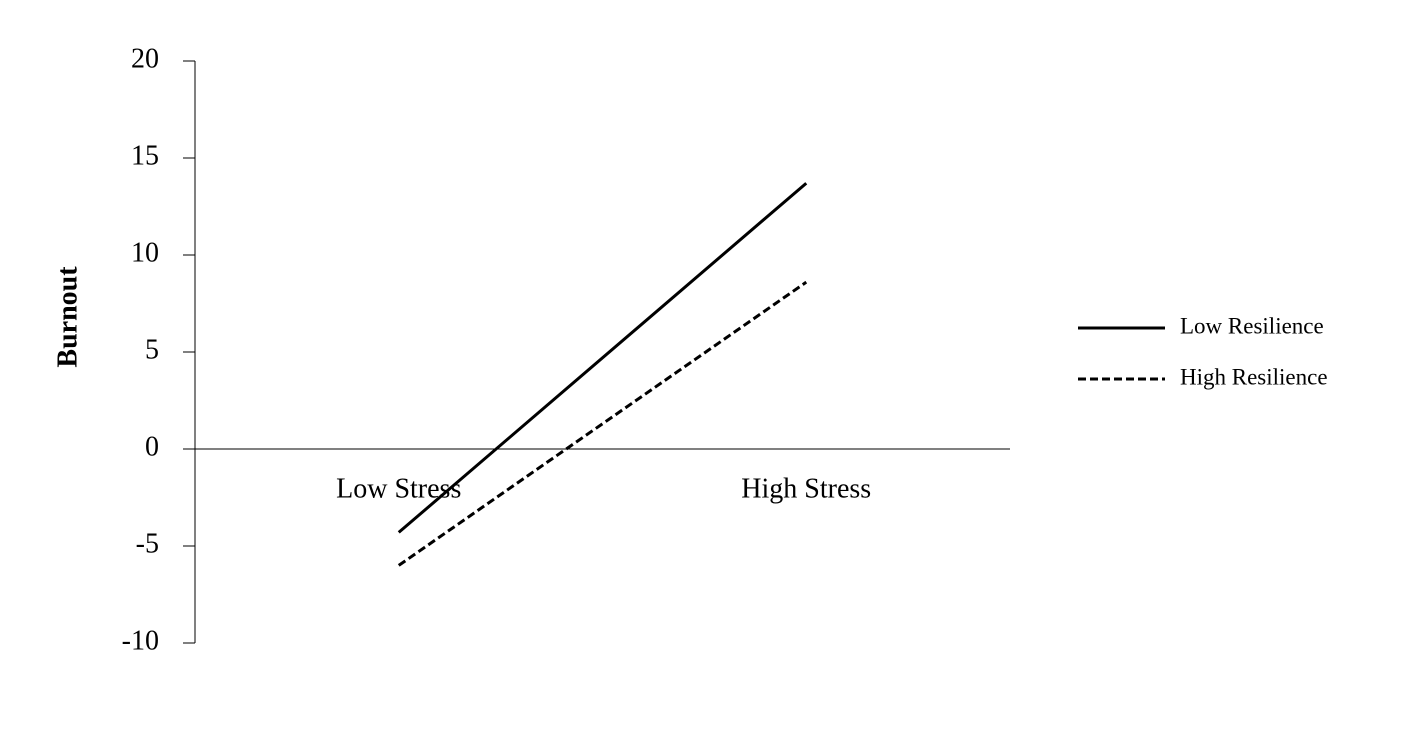 This screenshot has width=1418, height=752. I want to click on y-tick-label: 20, so click(145, 58).